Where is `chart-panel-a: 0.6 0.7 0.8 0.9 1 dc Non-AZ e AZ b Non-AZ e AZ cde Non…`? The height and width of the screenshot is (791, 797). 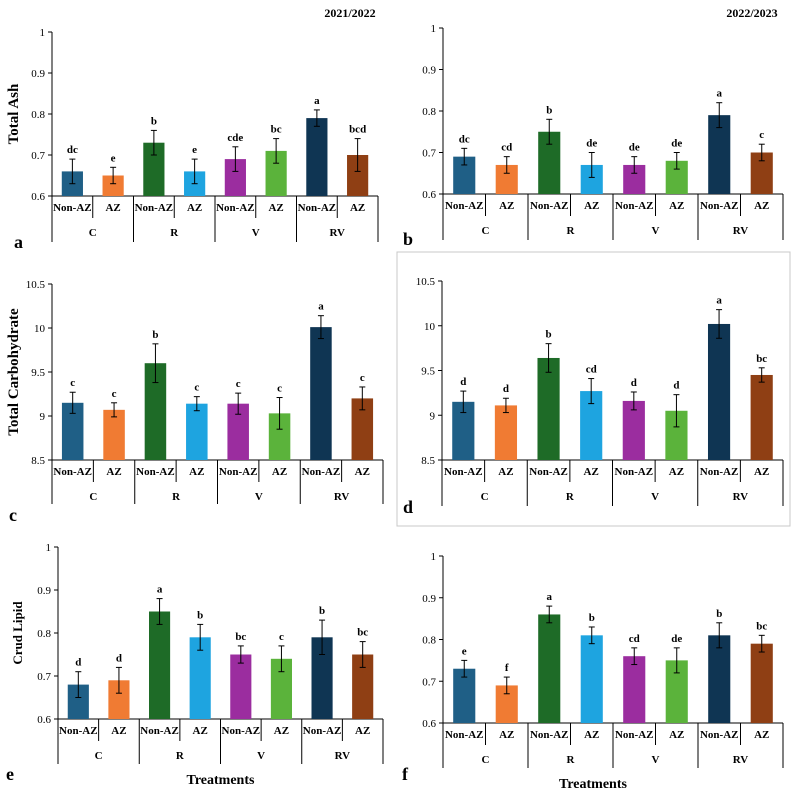 chart-panel-a: 0.6 0.7 0.8 0.9 1 dc Non-AZ e AZ b Non-AZ e AZ cde Non… is located at coordinates (192, 129).